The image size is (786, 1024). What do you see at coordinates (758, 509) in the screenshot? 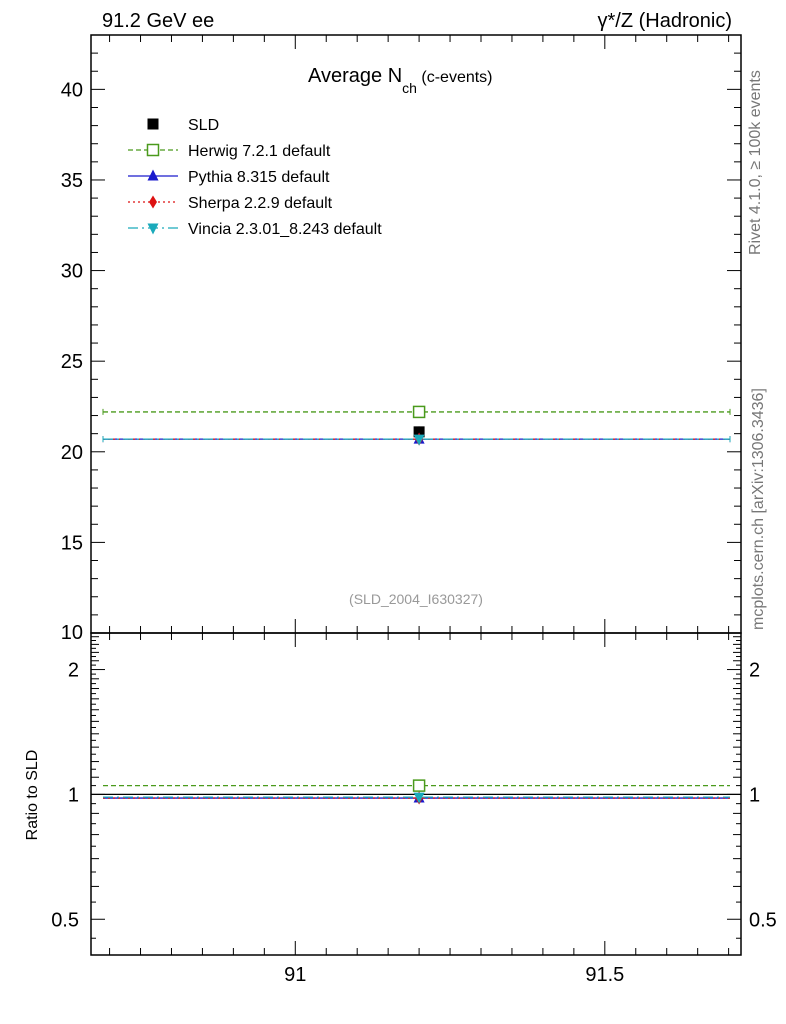
I see `side-label-bottom: mcplots.cern.ch [arXiv:1306.3436]` at bounding box center [758, 509].